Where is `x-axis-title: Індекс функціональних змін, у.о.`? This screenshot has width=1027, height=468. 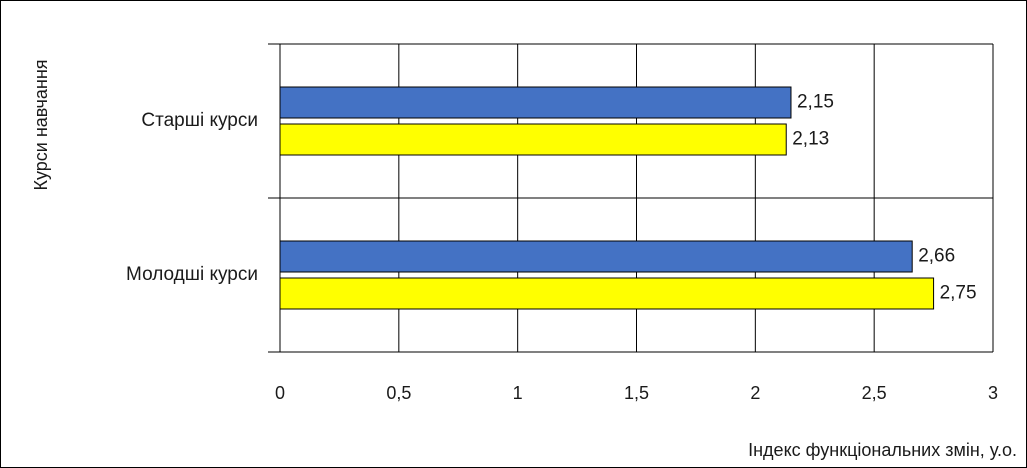
x-axis-title: Індекс функціональних змін, у.о. is located at coordinates (882, 450).